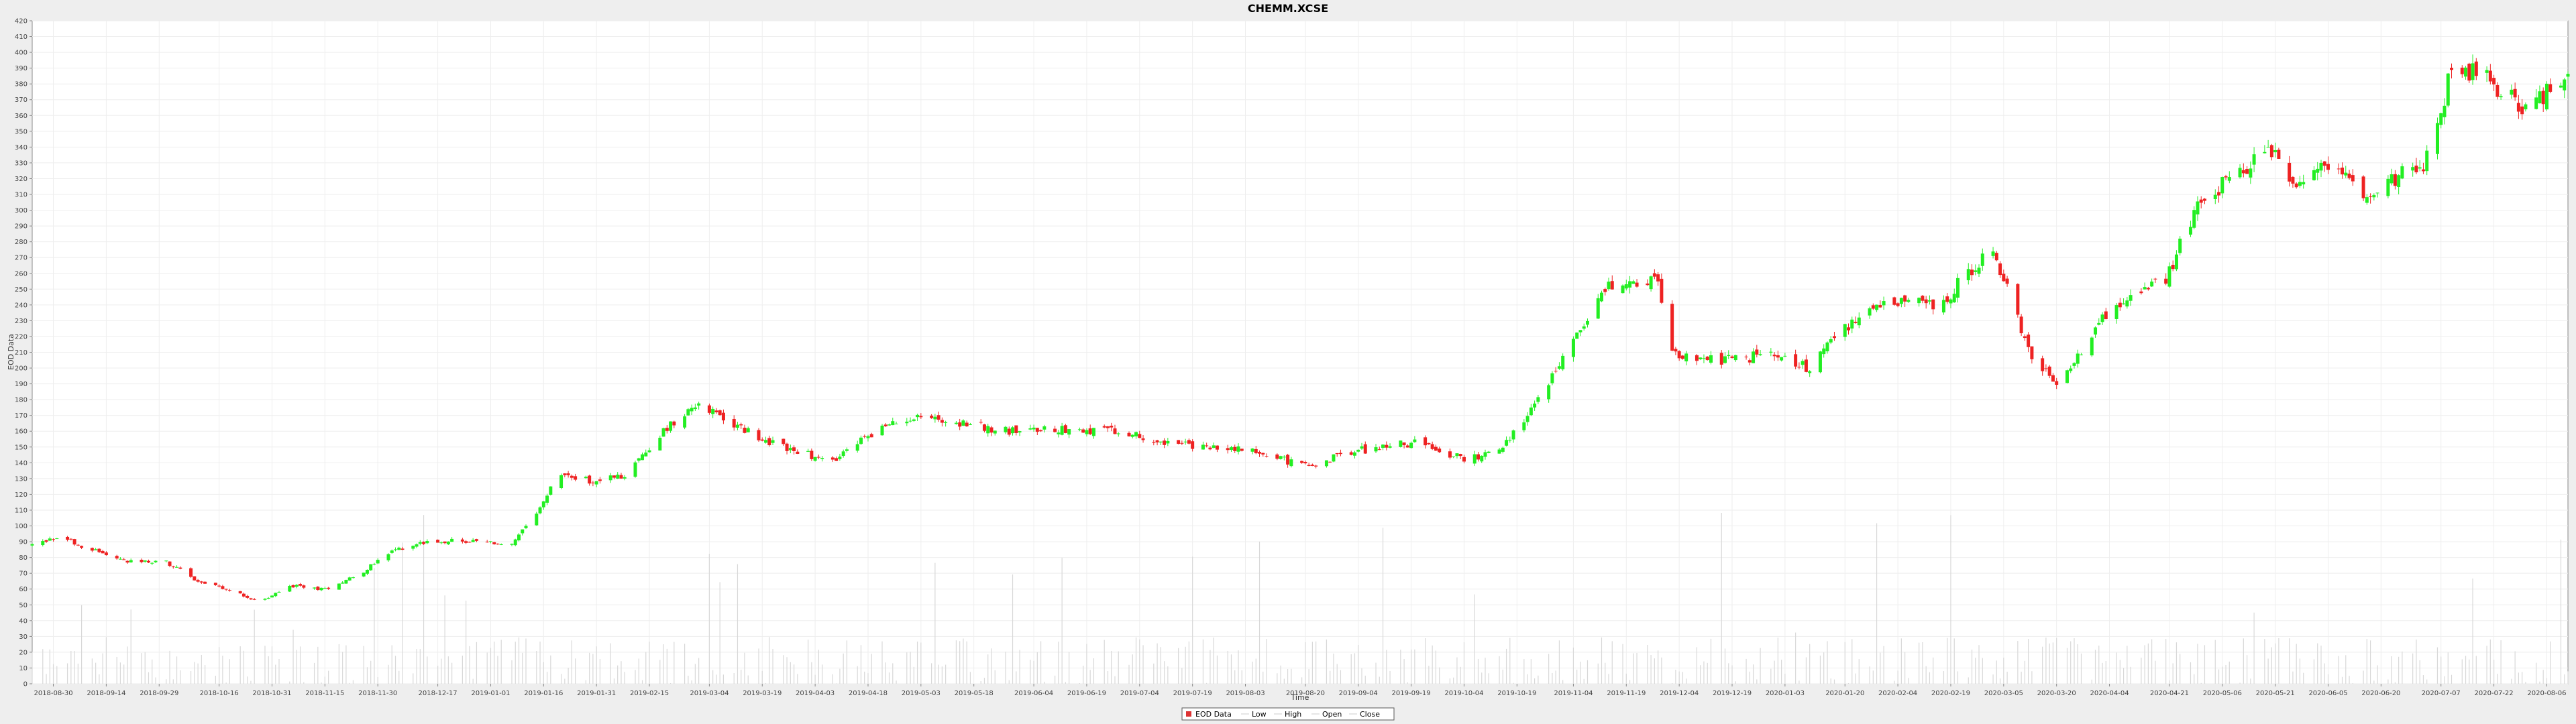  I want to click on x-tick-label: 2020-06-20, so click(2380, 693).